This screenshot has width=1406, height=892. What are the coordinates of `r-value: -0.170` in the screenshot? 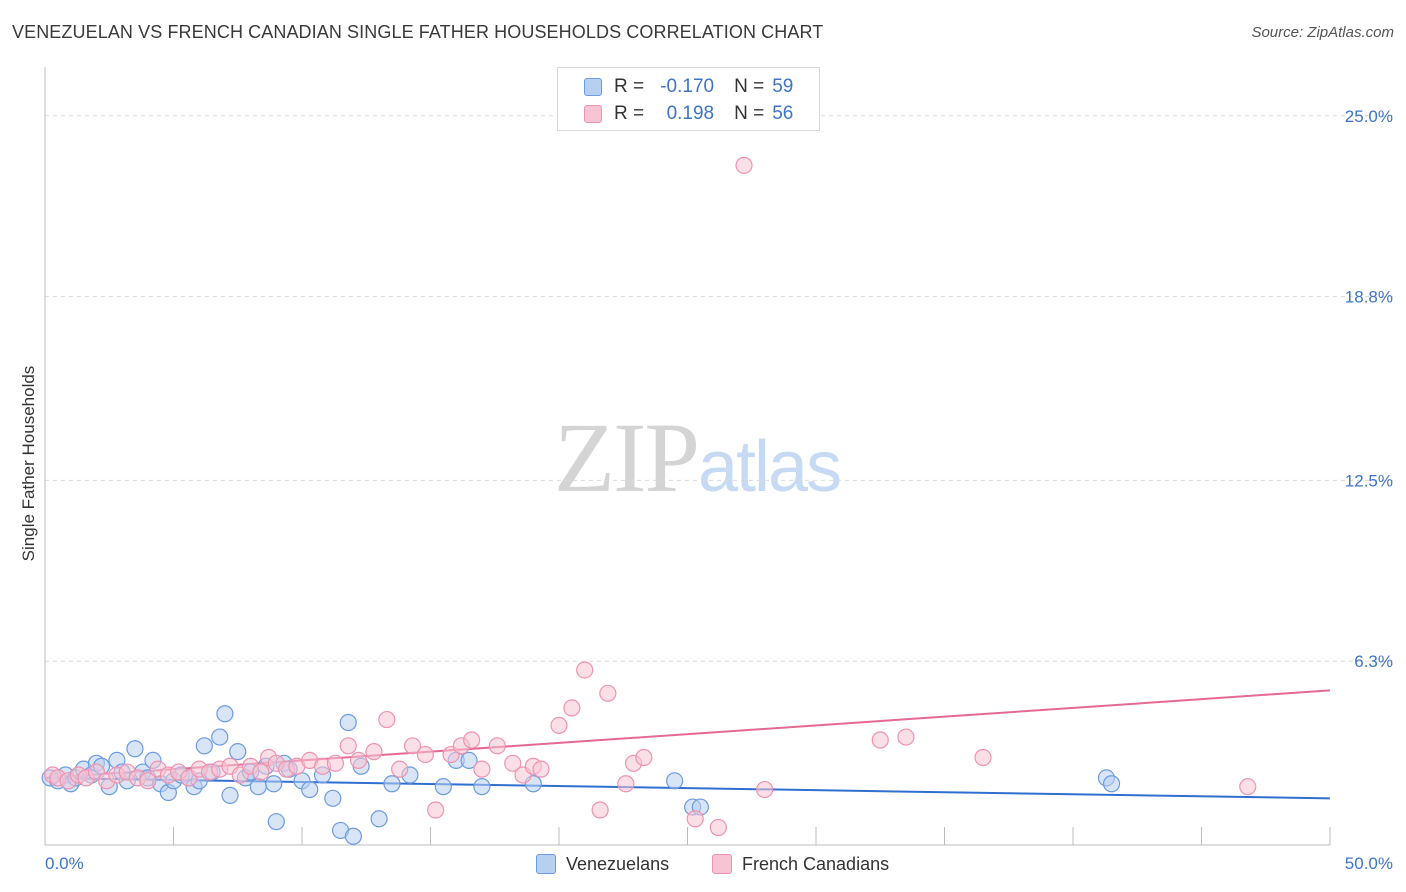 It's located at (687, 86).